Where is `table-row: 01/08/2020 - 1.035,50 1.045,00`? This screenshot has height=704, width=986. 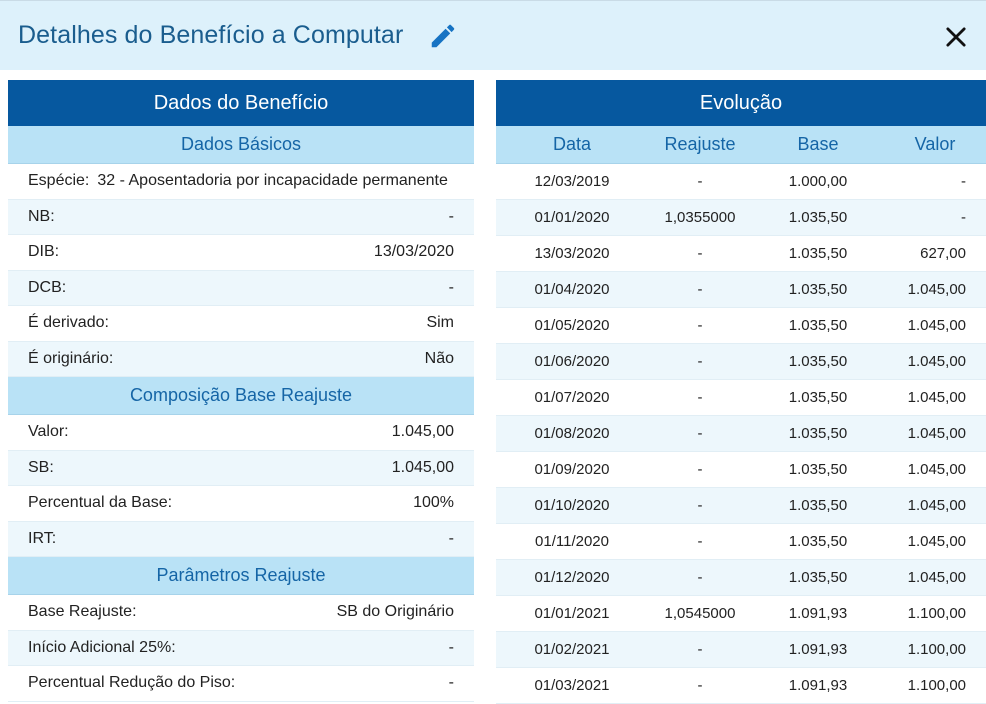 table-row: 01/08/2020 - 1.035,50 1.045,00 is located at coordinates (741, 434).